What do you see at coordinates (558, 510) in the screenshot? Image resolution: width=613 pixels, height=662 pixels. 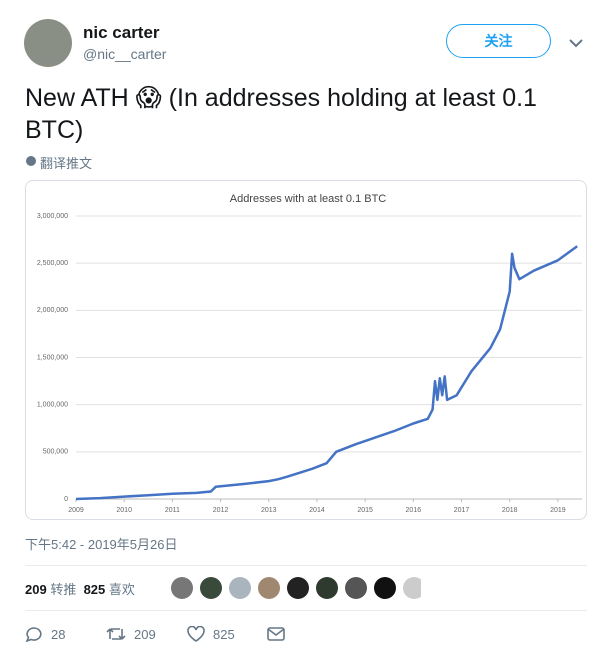 I see `x-tick-label: 2019` at bounding box center [558, 510].